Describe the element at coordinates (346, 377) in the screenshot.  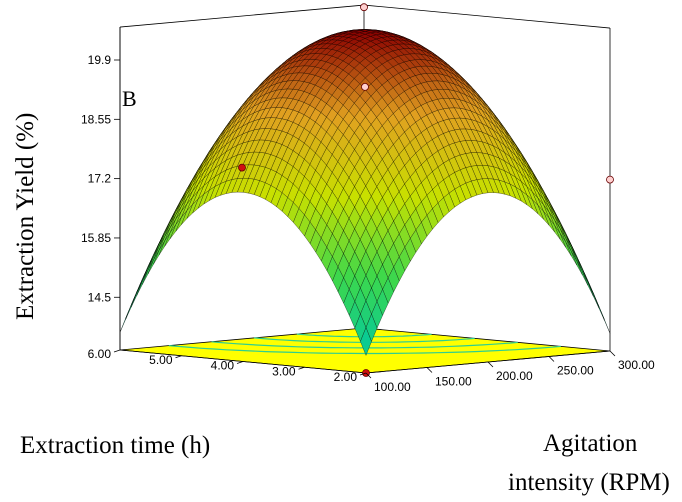
I see `y-tick-label-0: 2.00` at that location.